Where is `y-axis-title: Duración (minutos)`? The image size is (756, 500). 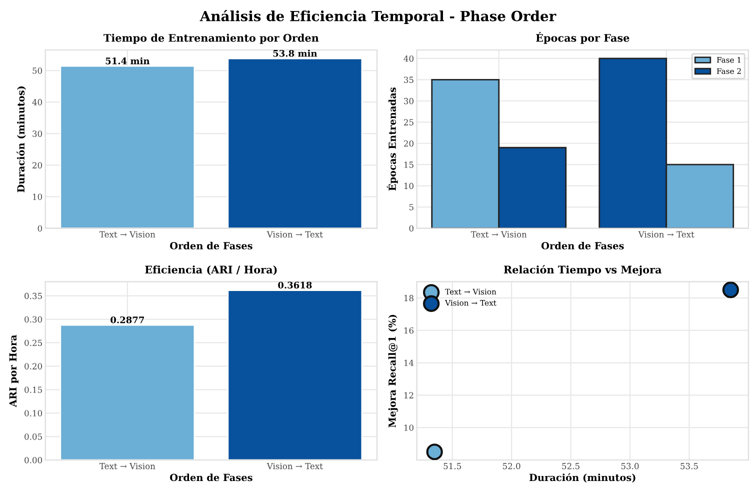 y-axis-title: Duración (minutos) is located at coordinates (21, 139).